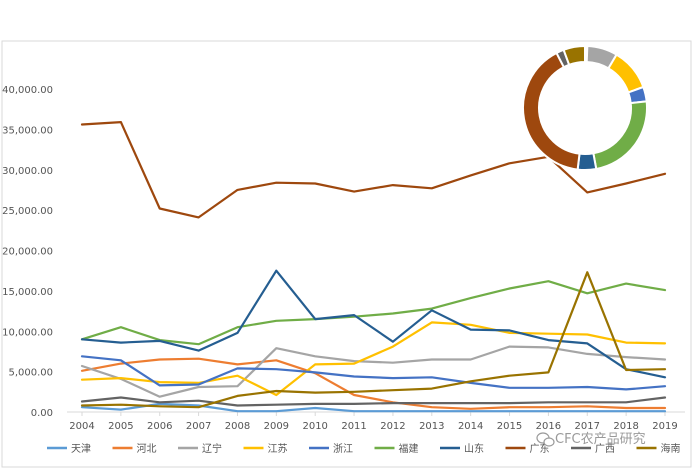  I want to click on legend-label: 辽宁, so click(212, 448).